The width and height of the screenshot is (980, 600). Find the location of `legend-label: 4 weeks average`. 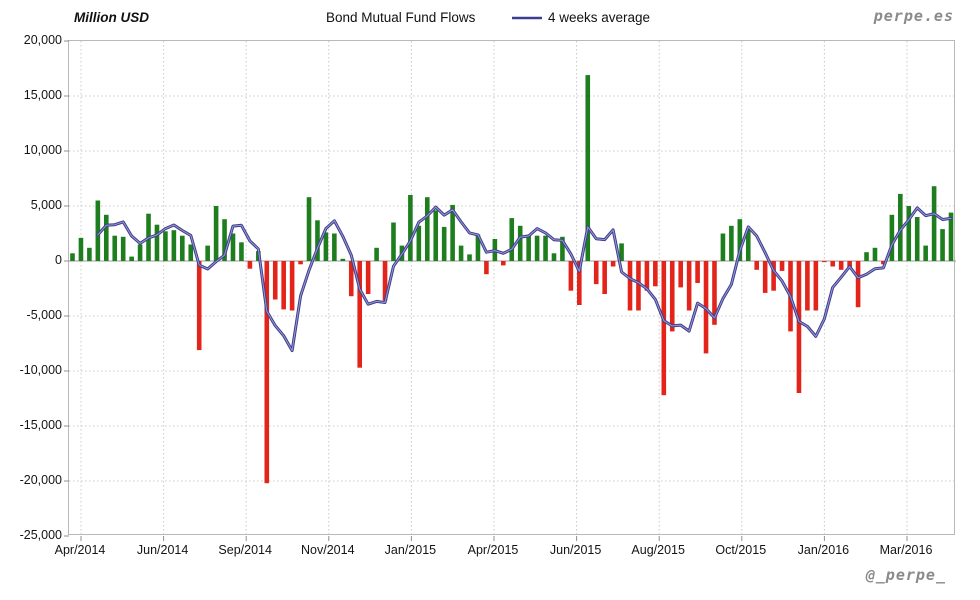

legend-label: 4 weeks average is located at coordinates (599, 17).